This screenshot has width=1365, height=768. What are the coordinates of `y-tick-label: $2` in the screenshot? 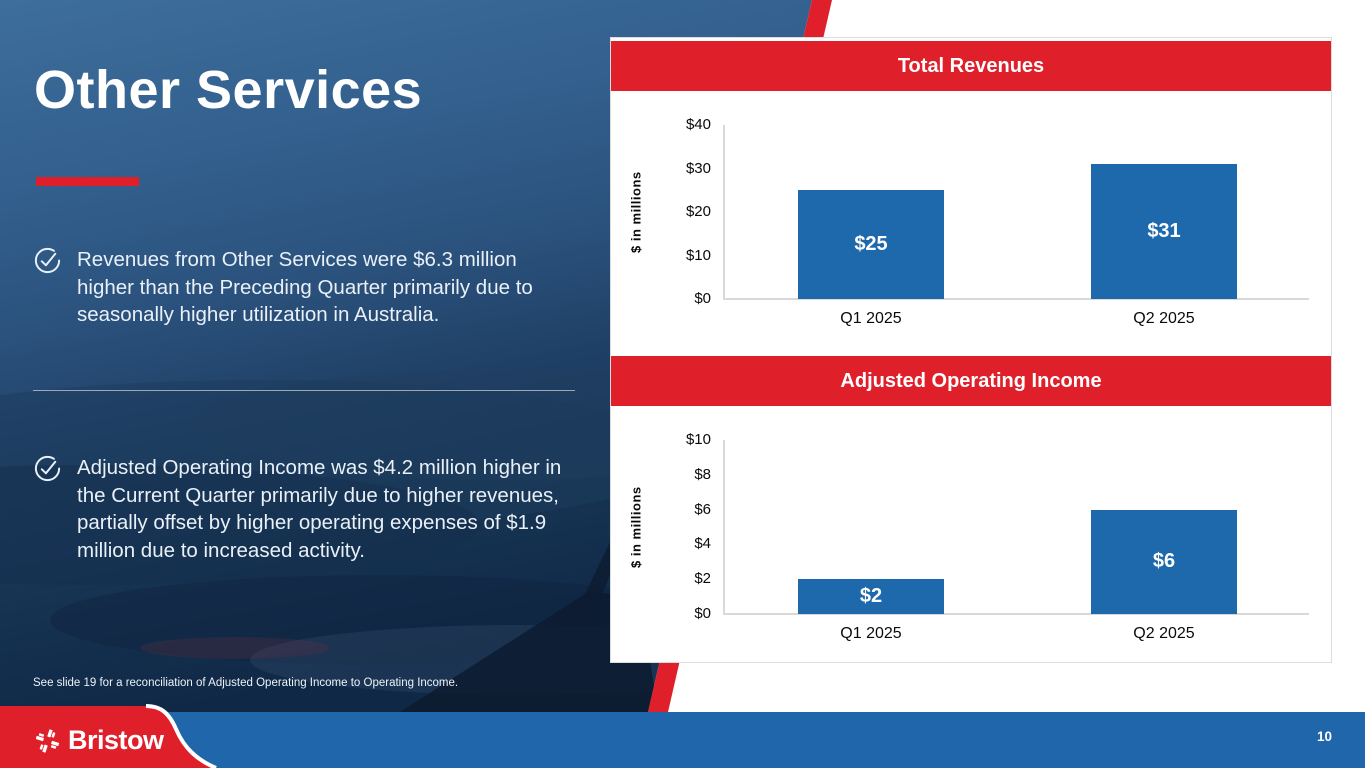 It's located at (702, 579).